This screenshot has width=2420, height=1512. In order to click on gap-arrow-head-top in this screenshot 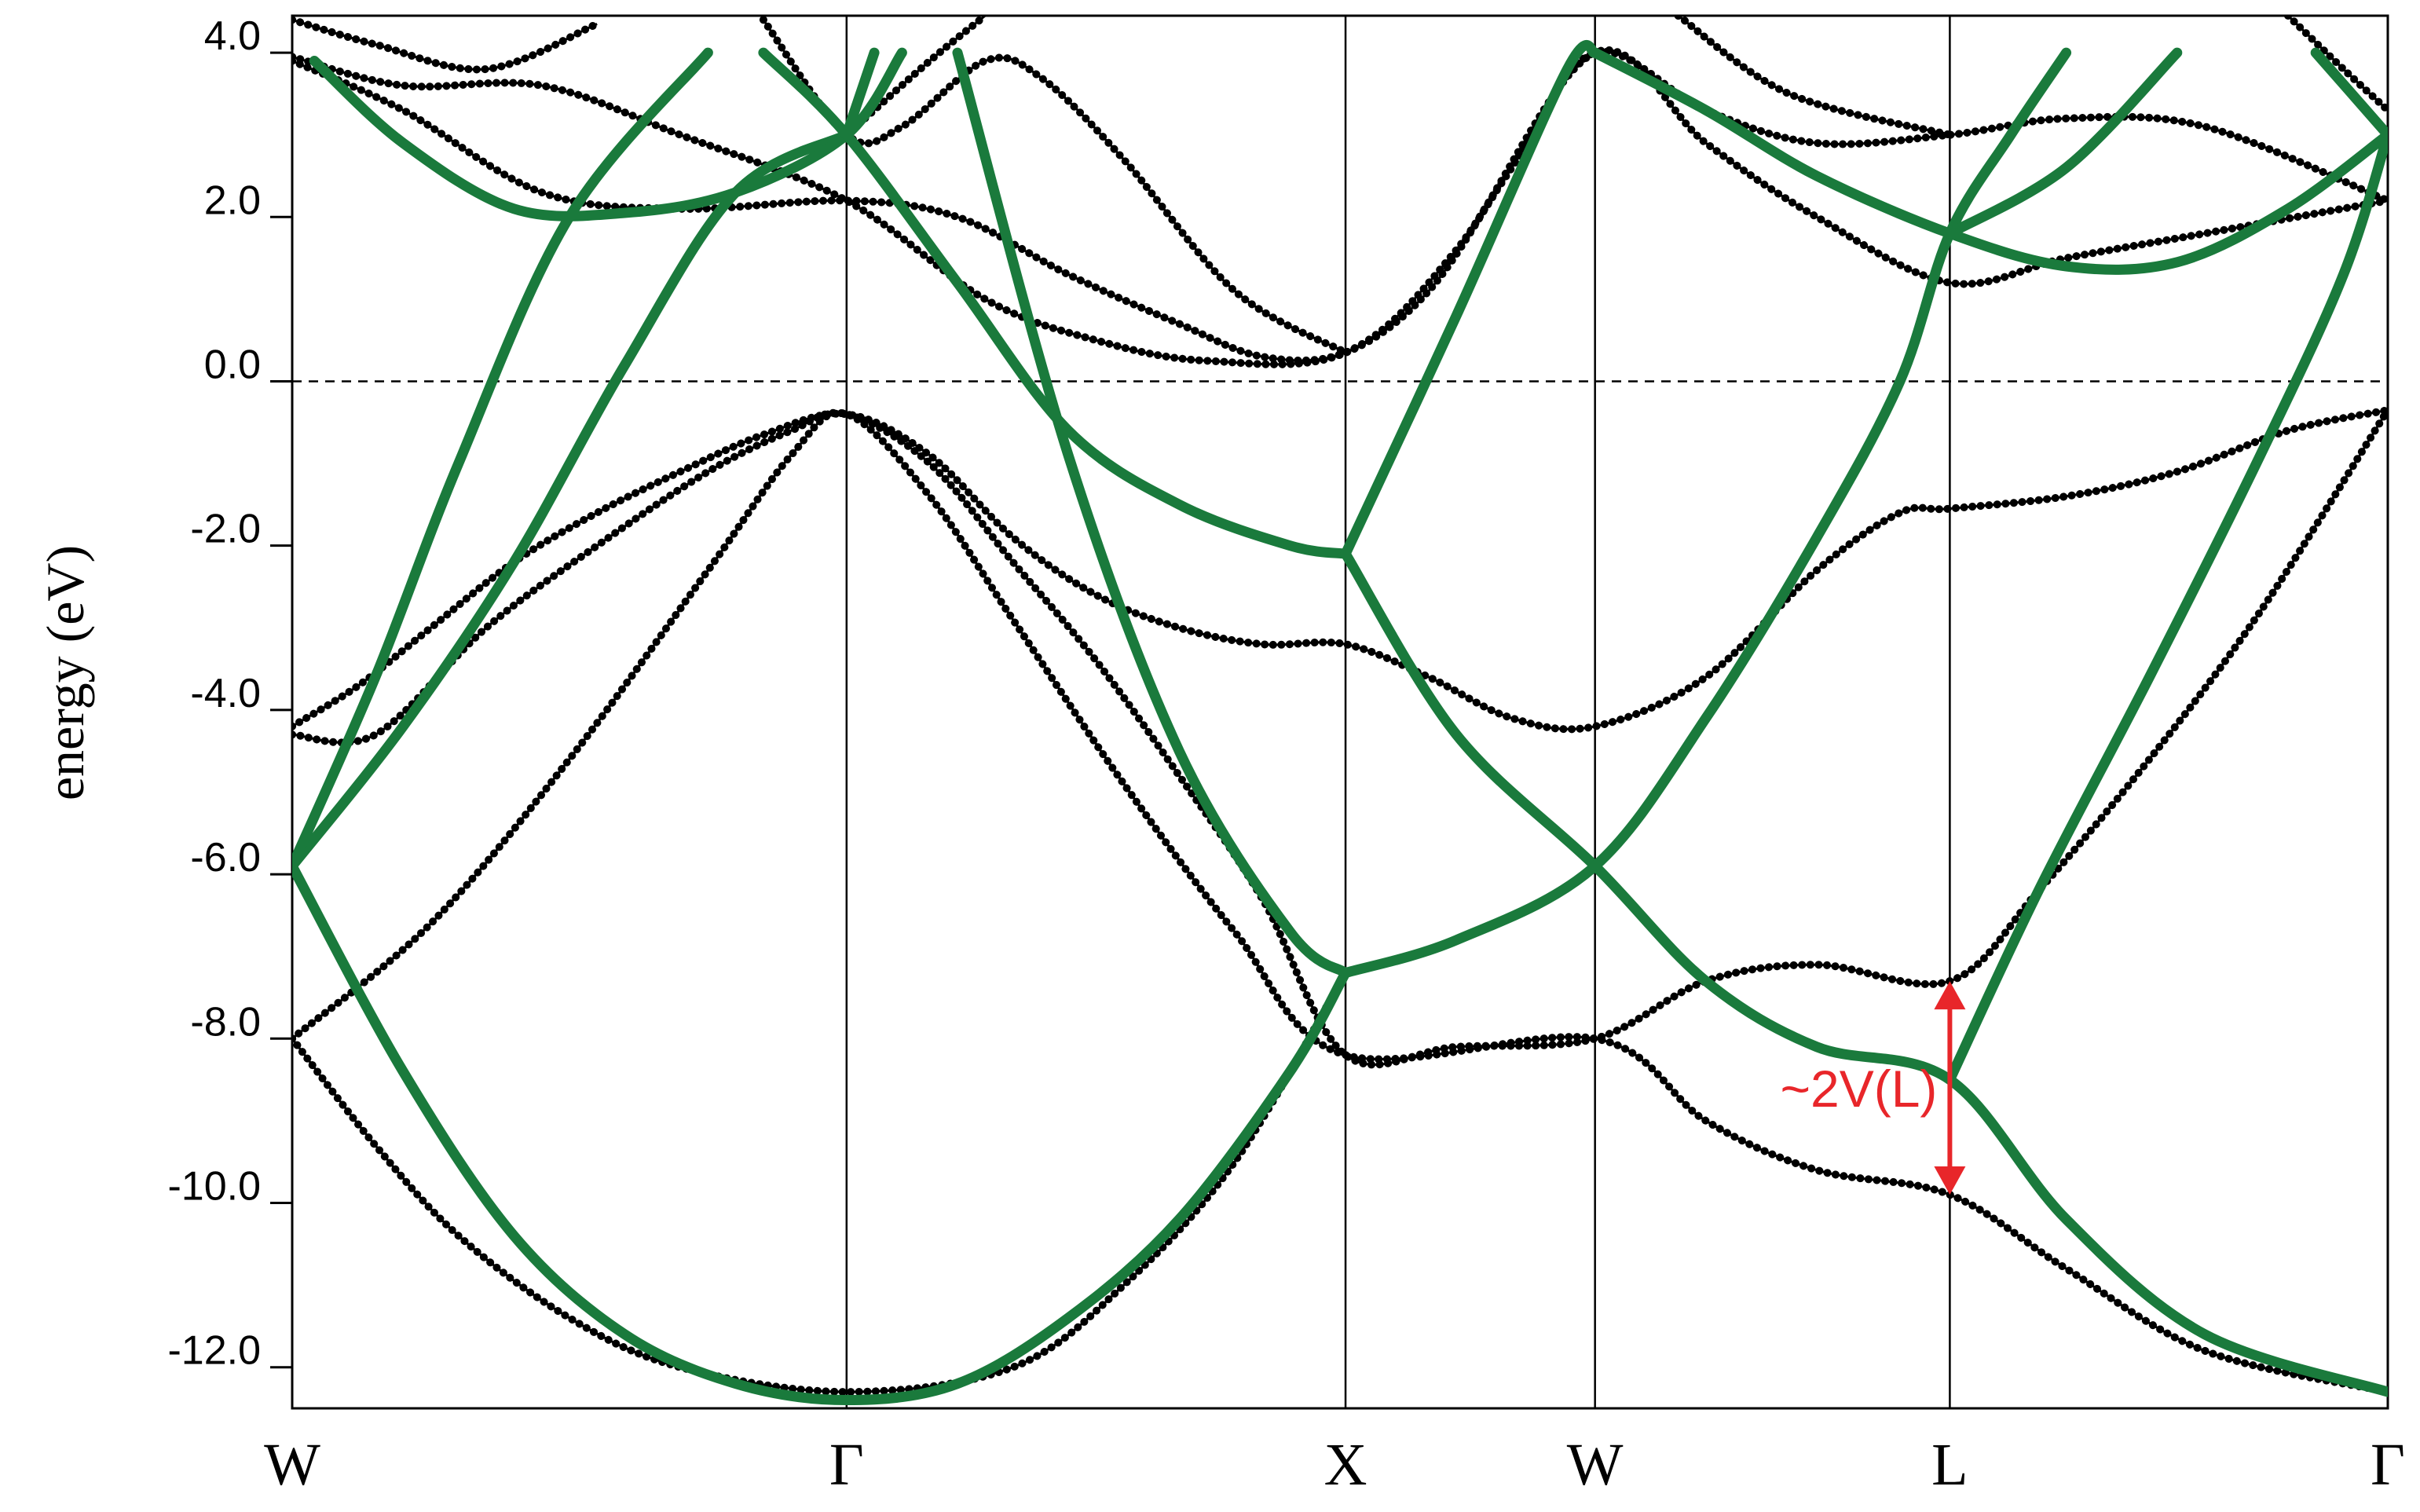, I will do `click(1950, 995)`.